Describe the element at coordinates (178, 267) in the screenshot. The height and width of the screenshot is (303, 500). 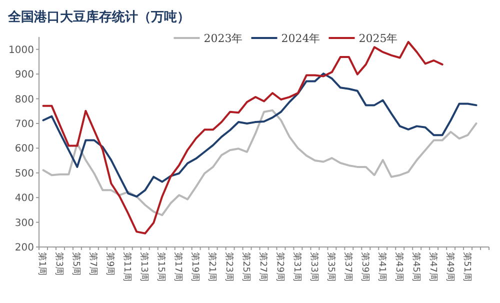
I see `x-tick-label: 第17周` at that location.